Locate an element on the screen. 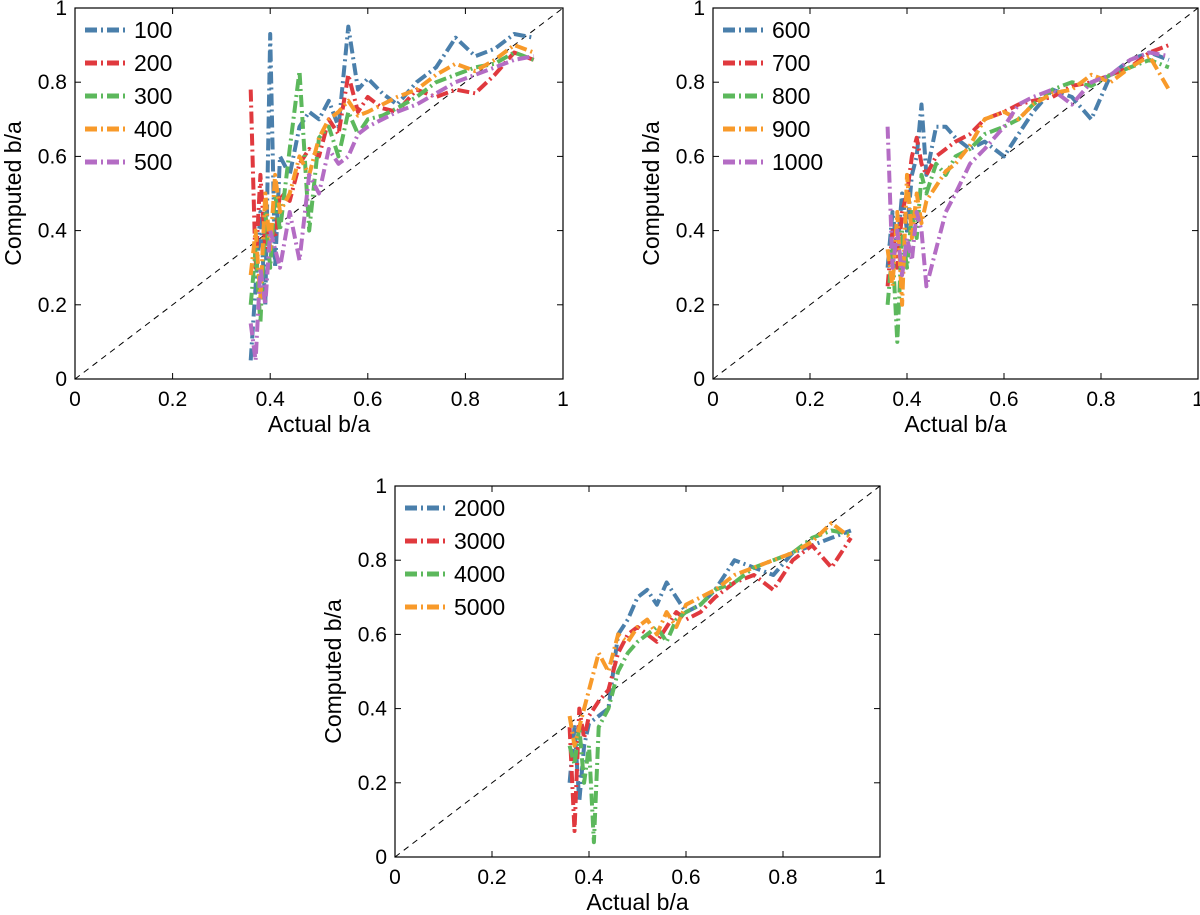  legend-label-400: 400 is located at coordinates (153, 129).